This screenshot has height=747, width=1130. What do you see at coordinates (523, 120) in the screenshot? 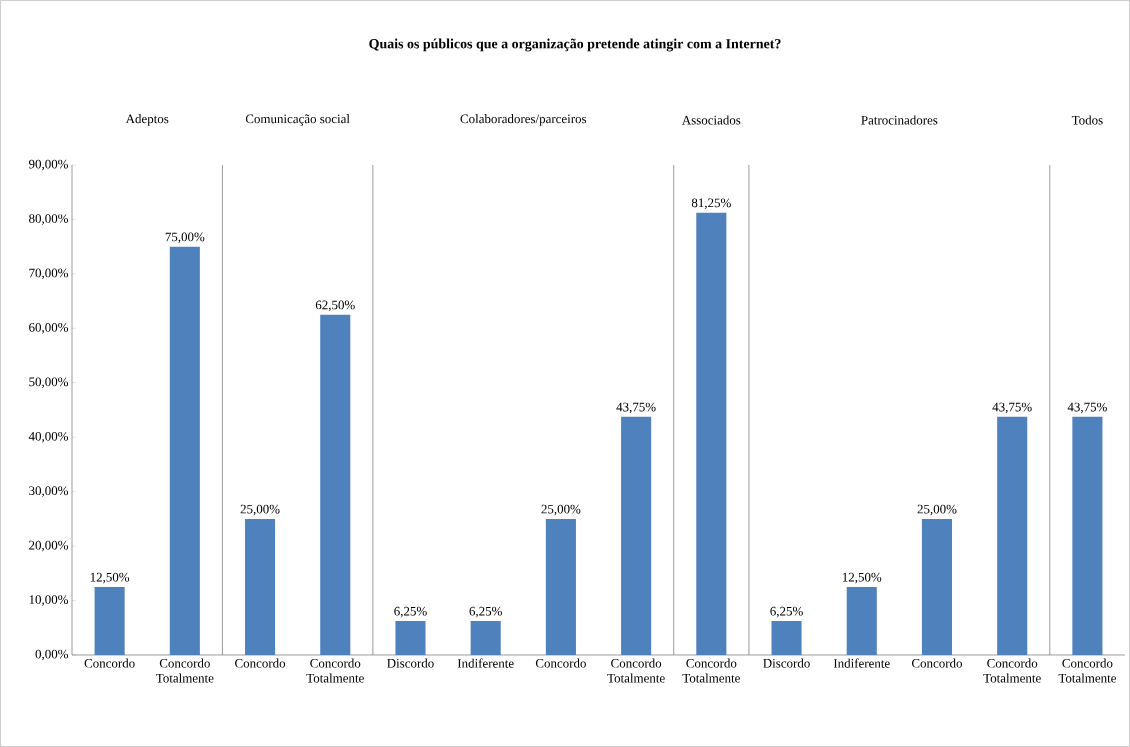
I see `text: Colaboradores/parceiros` at bounding box center [523, 120].